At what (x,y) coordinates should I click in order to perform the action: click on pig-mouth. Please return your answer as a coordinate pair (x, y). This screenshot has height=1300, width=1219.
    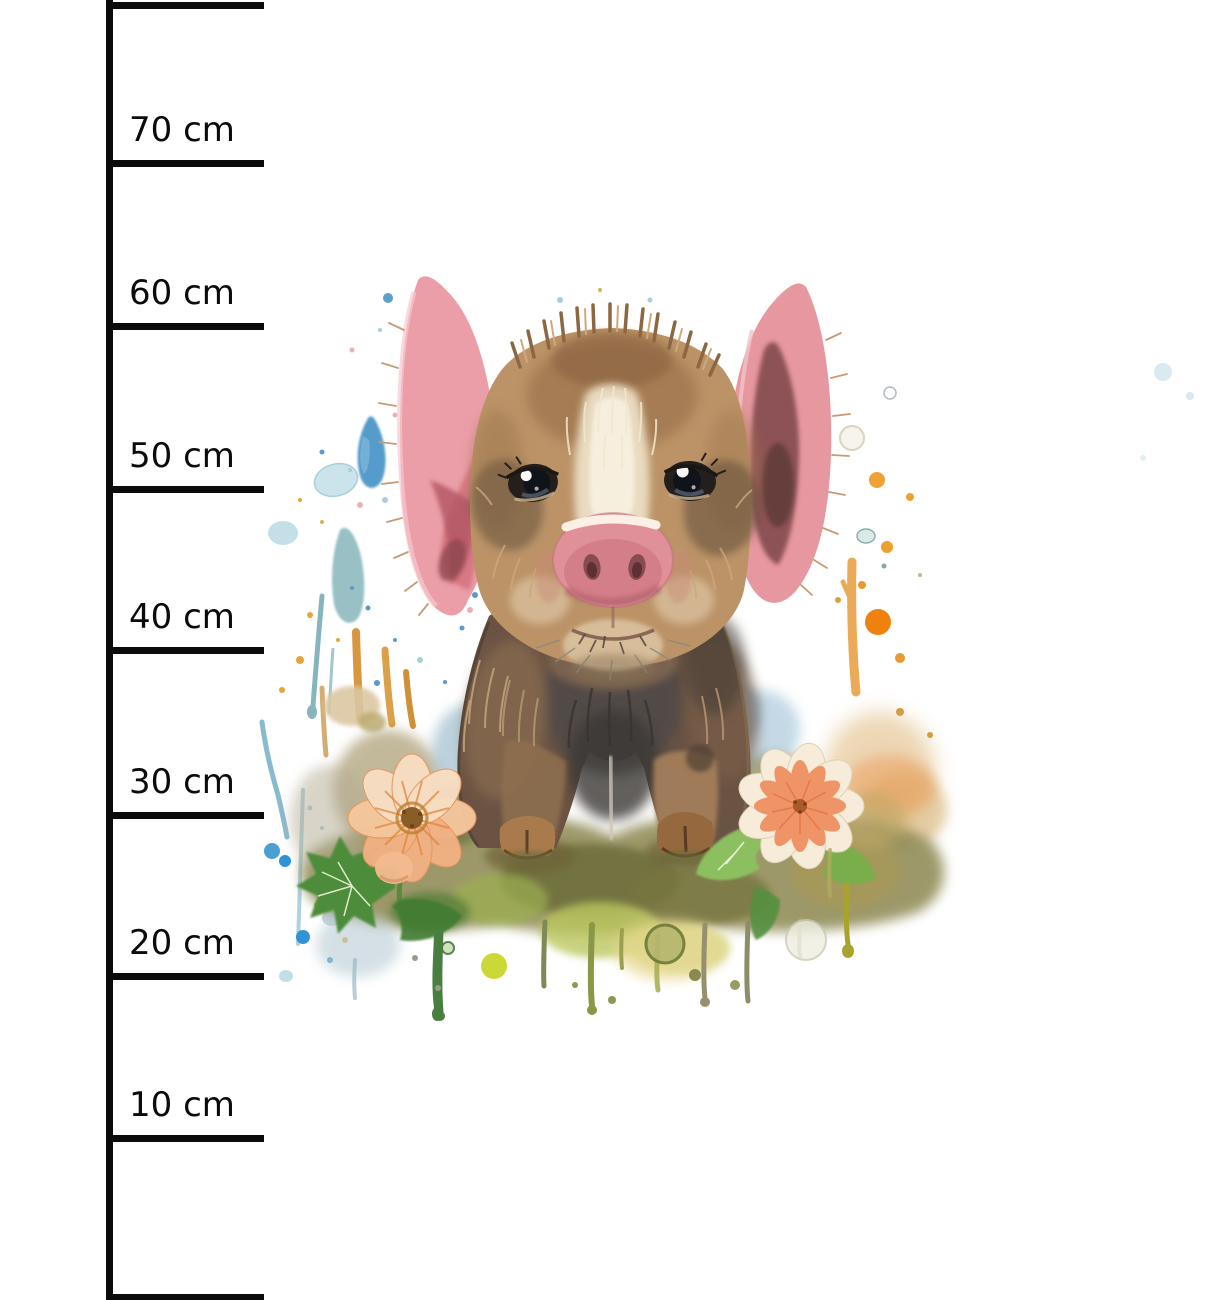
    Looking at the image, I should click on (613, 644).